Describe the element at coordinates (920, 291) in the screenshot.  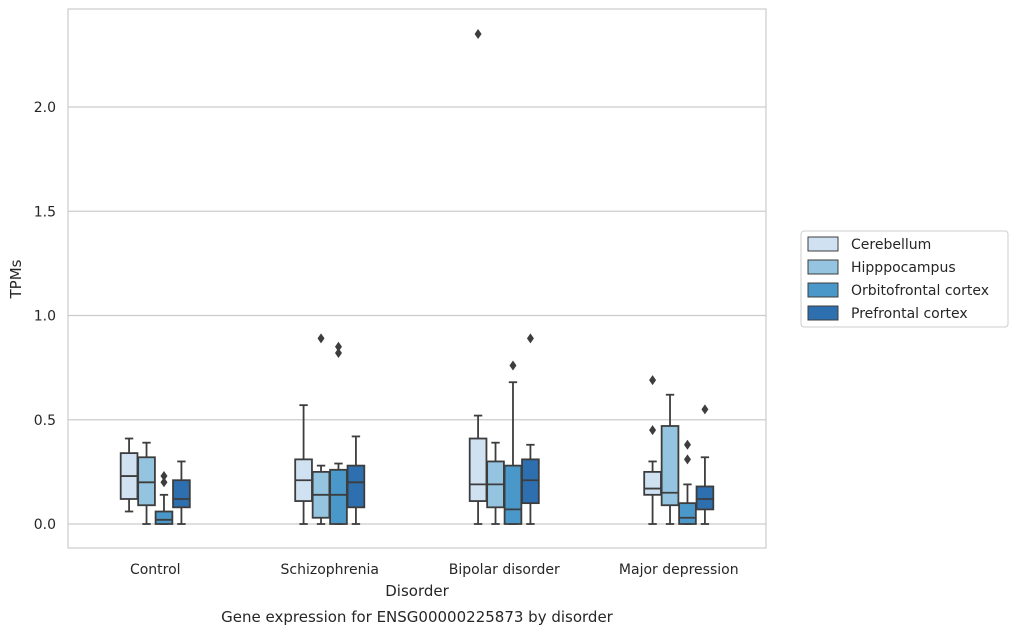
I see `legend-label-2: Orbitofrontal cortex` at that location.